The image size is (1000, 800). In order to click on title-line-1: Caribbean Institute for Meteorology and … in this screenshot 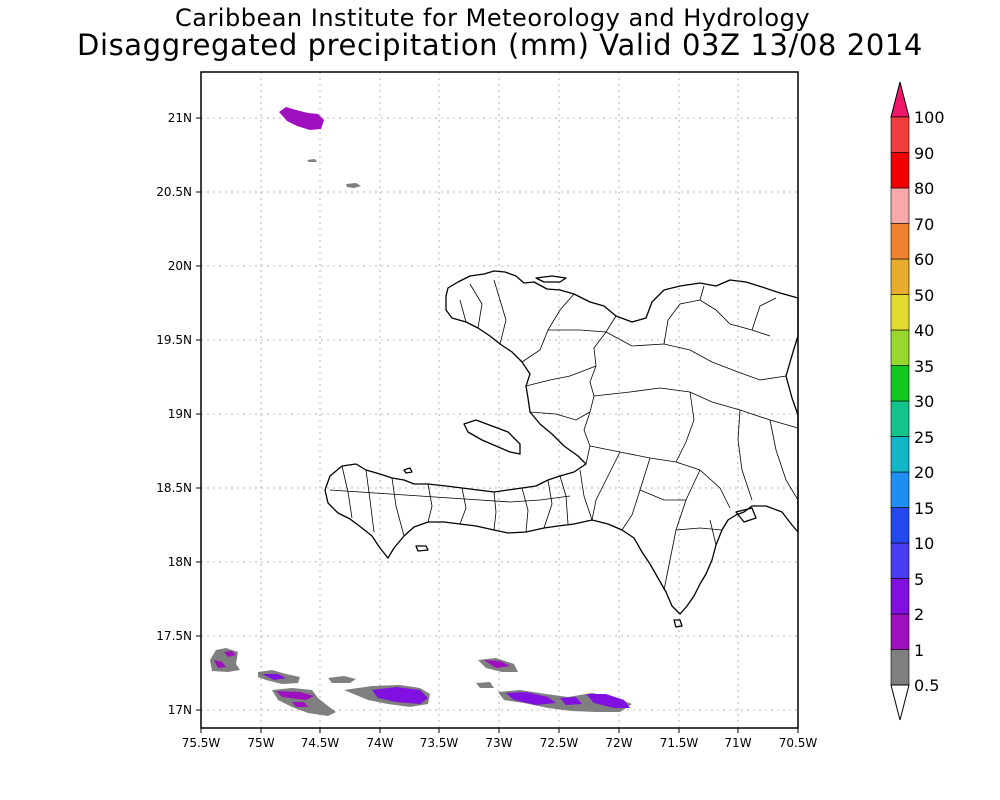, I will do `click(492, 18)`.